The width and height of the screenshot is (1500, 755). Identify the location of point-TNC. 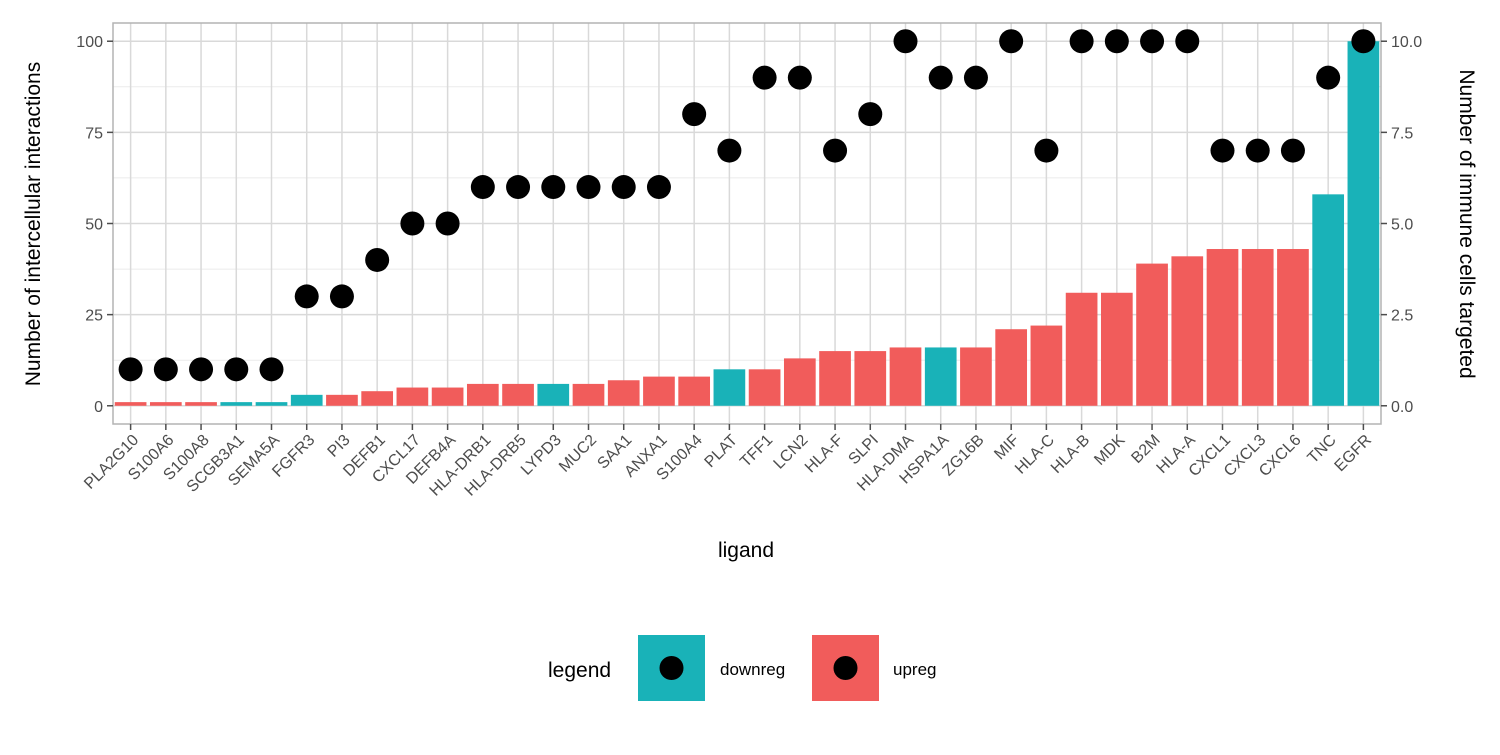
(1328, 77).